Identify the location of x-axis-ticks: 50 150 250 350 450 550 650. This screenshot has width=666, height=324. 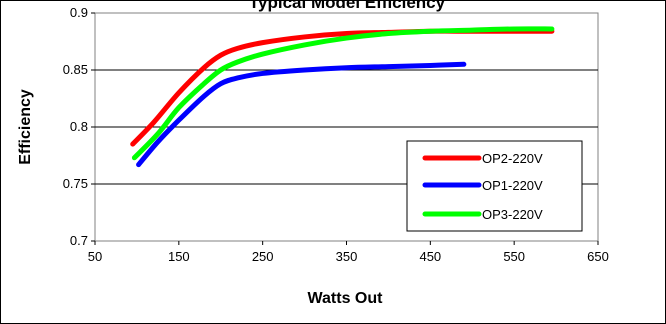
(348, 252).